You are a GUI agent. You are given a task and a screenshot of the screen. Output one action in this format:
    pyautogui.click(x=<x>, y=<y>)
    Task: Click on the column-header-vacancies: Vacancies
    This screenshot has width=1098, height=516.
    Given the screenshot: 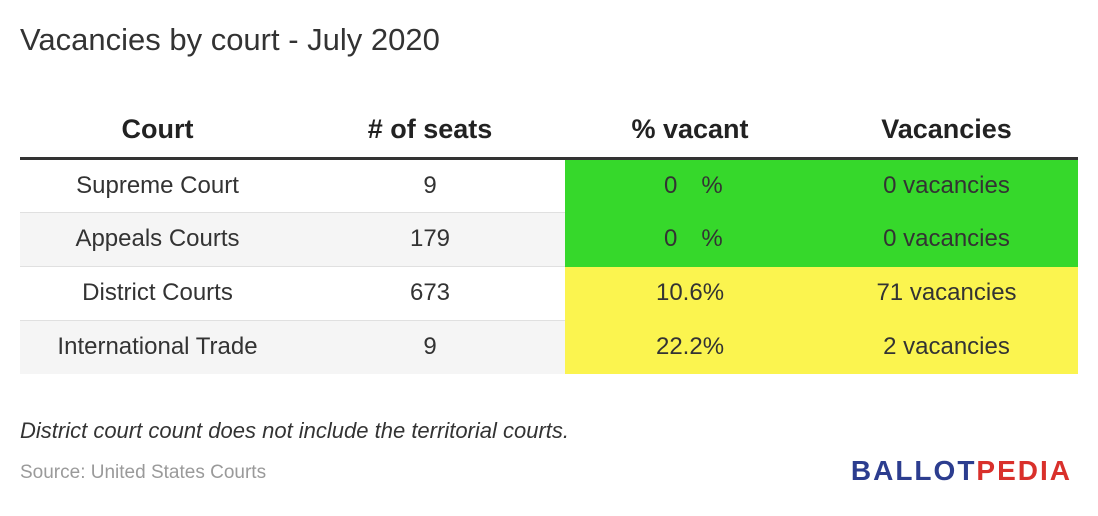 What is the action you would take?
    pyautogui.click(x=946, y=131)
    